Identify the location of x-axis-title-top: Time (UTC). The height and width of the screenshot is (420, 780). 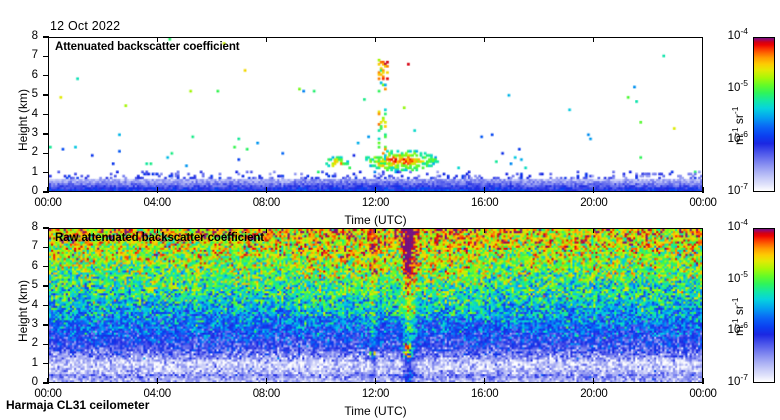
(375, 220).